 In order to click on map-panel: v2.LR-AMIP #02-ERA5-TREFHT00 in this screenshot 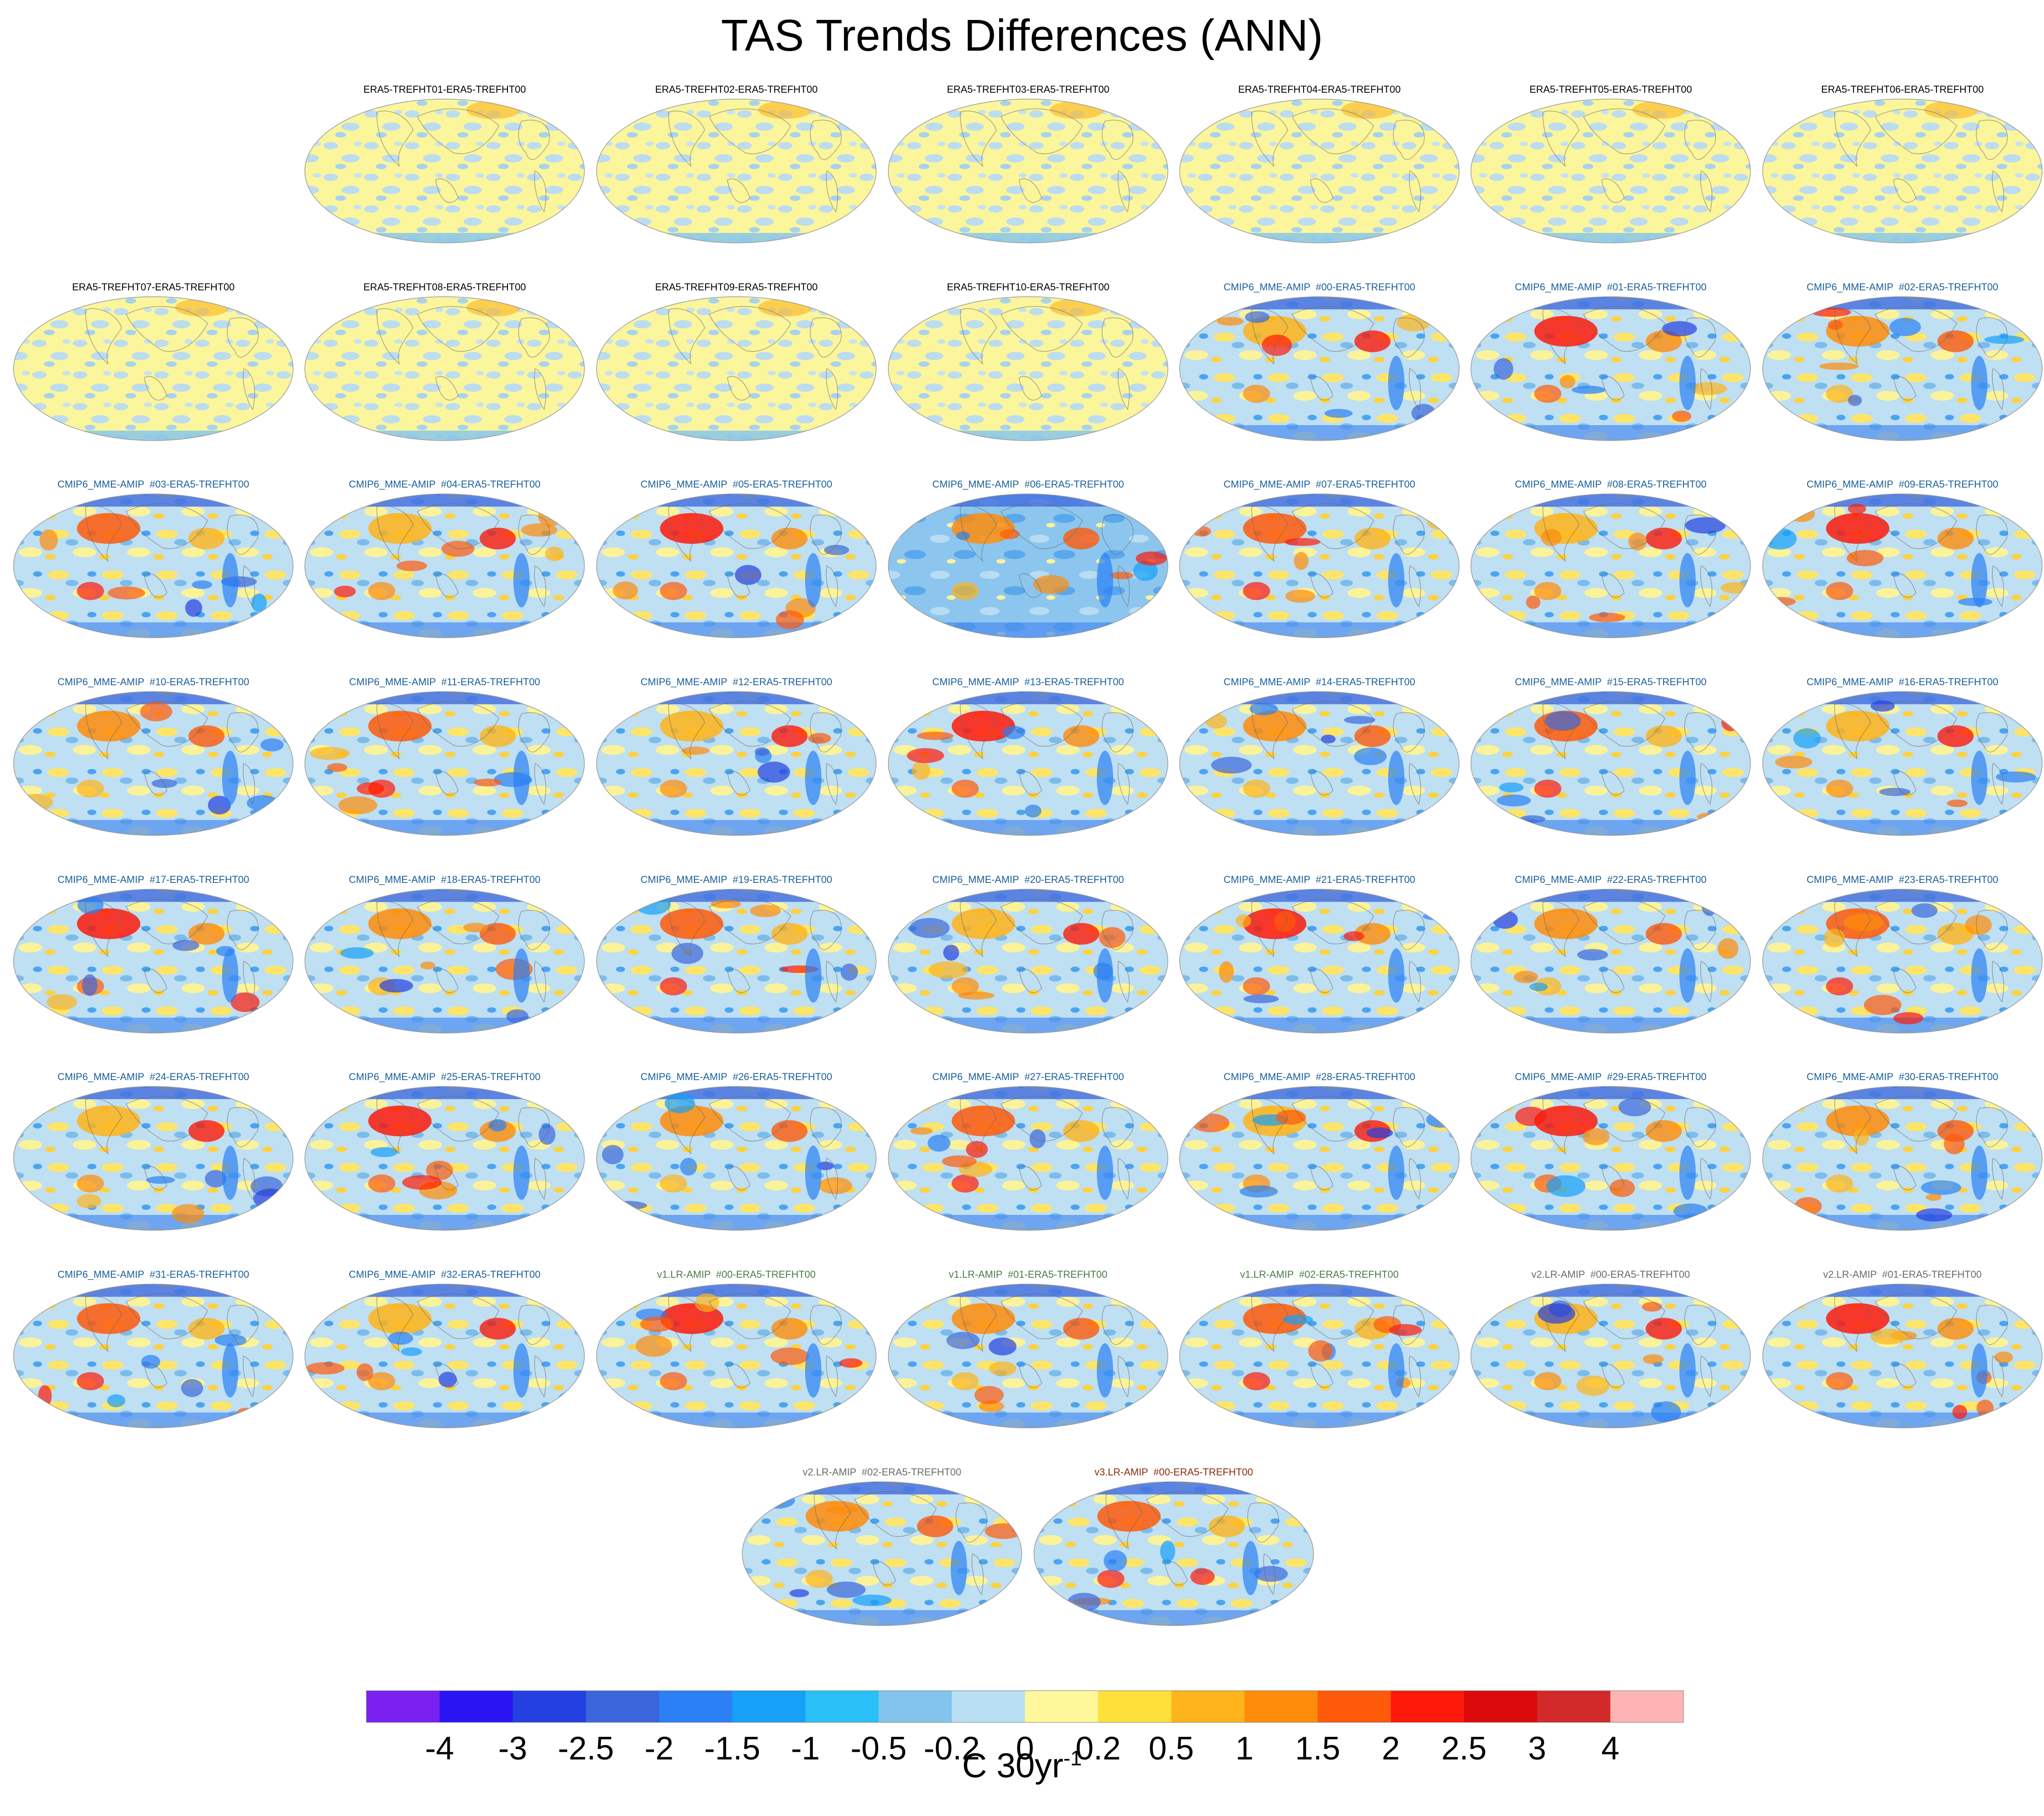, I will do `click(882, 1546)`.